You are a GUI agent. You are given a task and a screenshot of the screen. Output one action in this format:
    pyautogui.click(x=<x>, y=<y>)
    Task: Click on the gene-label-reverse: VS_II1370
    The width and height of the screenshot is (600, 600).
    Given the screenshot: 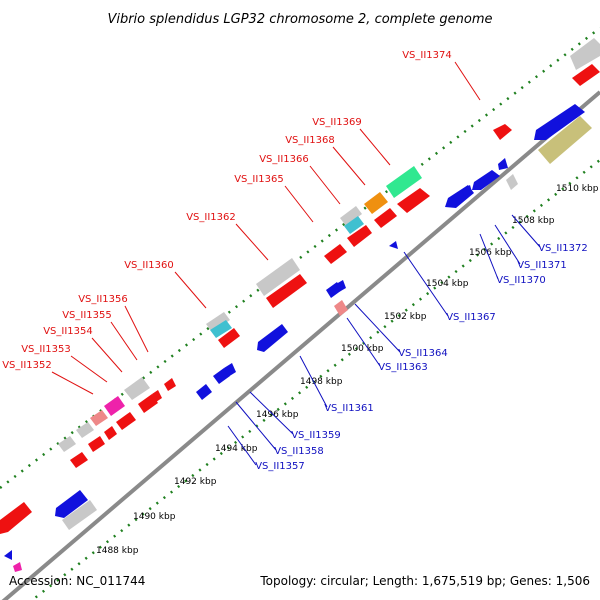 What is the action you would take?
    pyautogui.click(x=521, y=280)
    